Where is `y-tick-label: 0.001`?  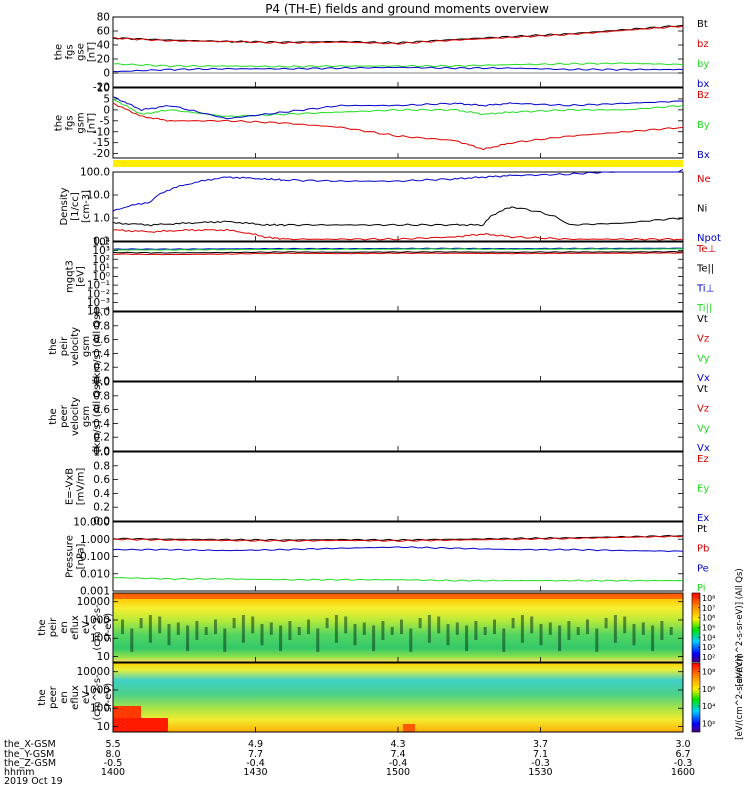 y-tick-label: 0.001 is located at coordinates (95, 592).